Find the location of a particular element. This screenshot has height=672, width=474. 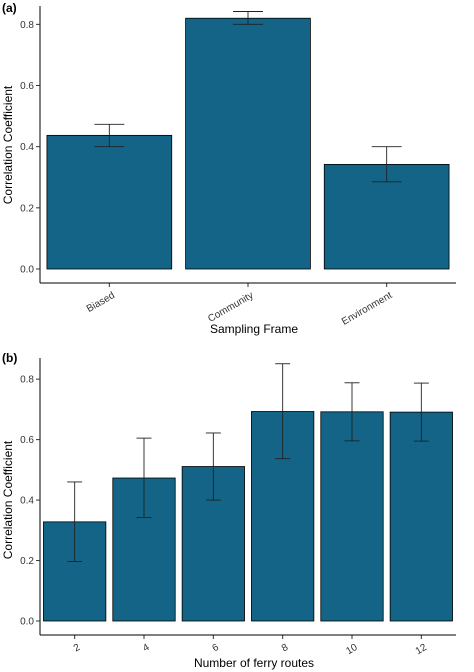

panel-b-y-axis-title: Correlation Coefficient is located at coordinates (8, 499).